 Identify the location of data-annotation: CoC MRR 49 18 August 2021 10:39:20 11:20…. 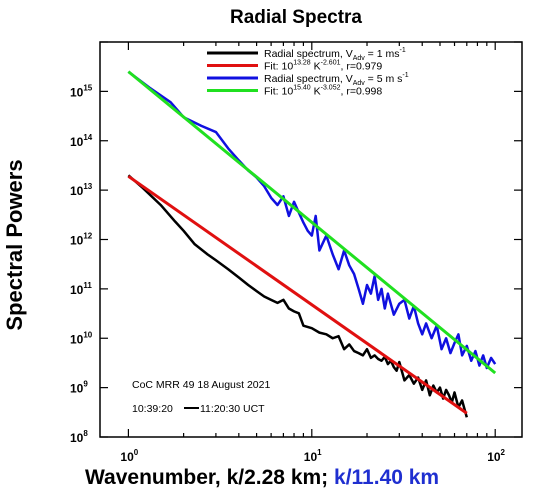
(201, 397).